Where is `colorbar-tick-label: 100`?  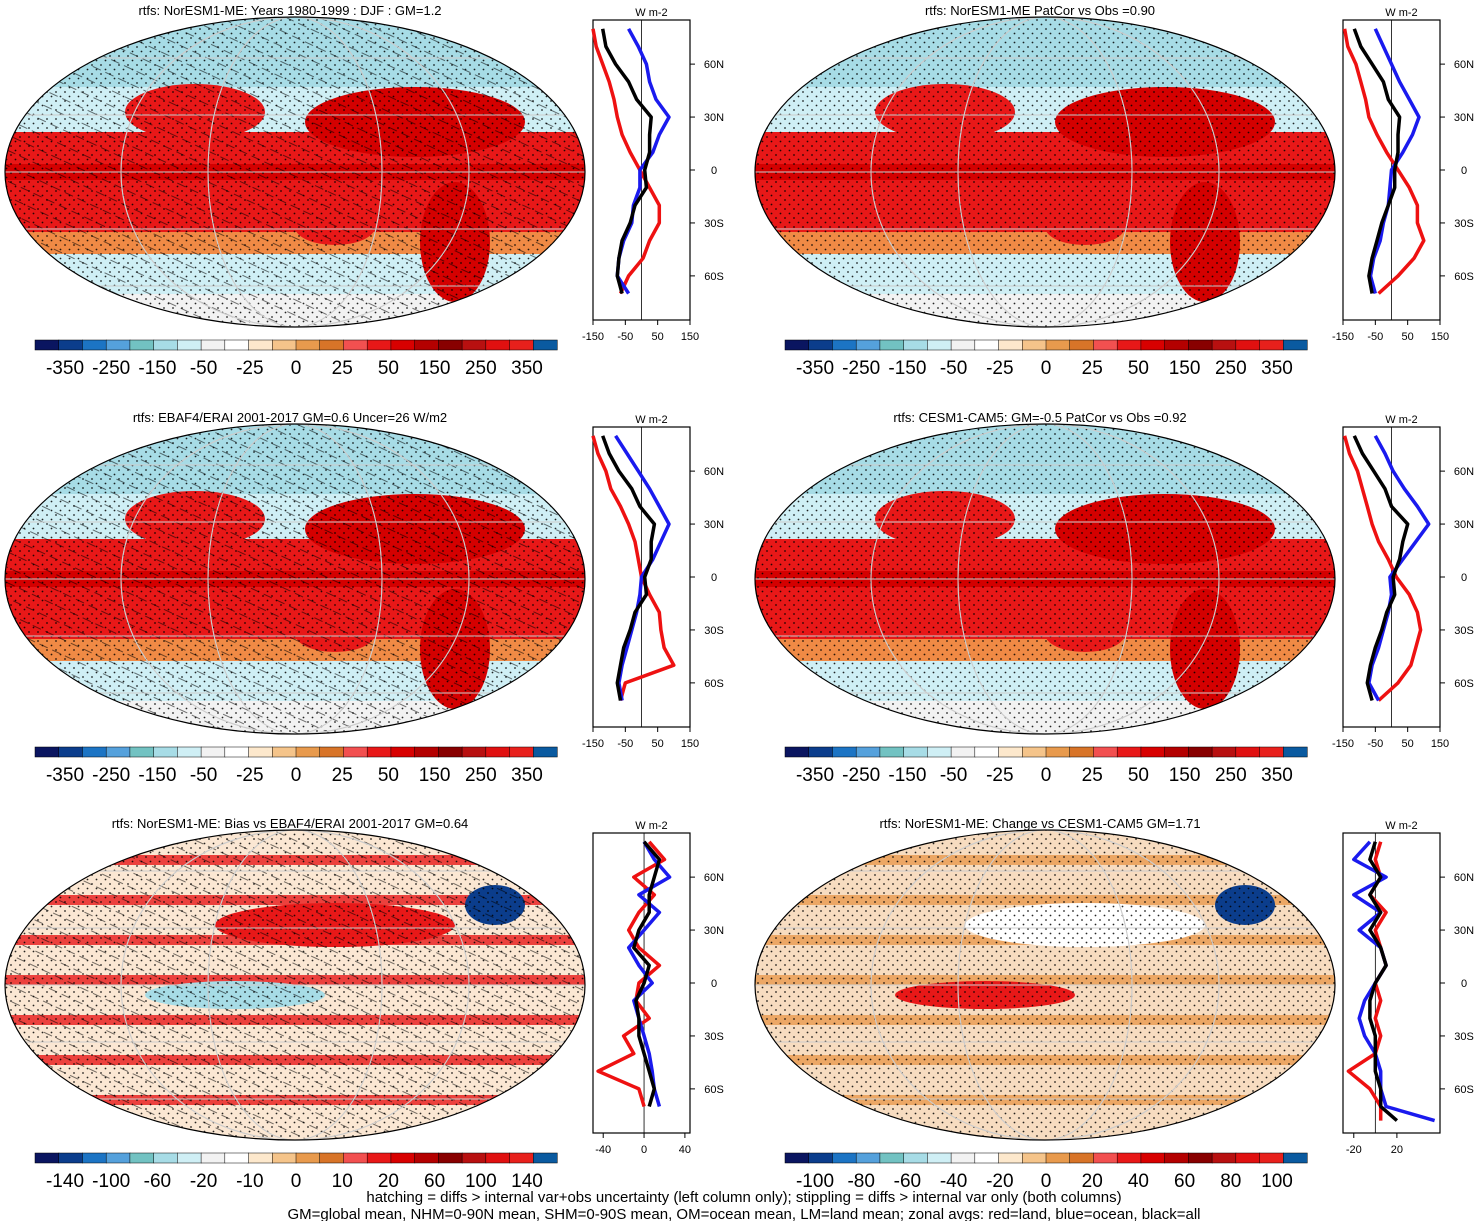 colorbar-tick-label: 100 is located at coordinates (1277, 1181).